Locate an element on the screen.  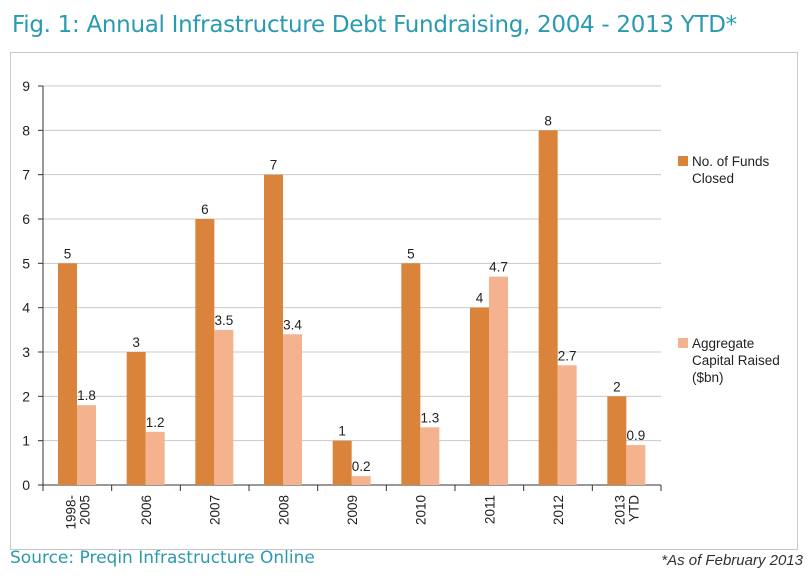
y-axis-ticks: 0 1 2 3 4 5 6 7 8 9 is located at coordinates (26, 285).